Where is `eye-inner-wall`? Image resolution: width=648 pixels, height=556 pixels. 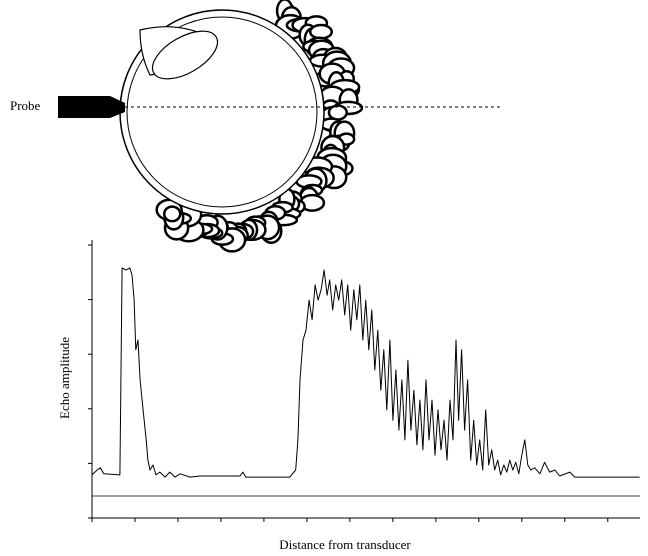 eye-inner-wall is located at coordinates (222, 112).